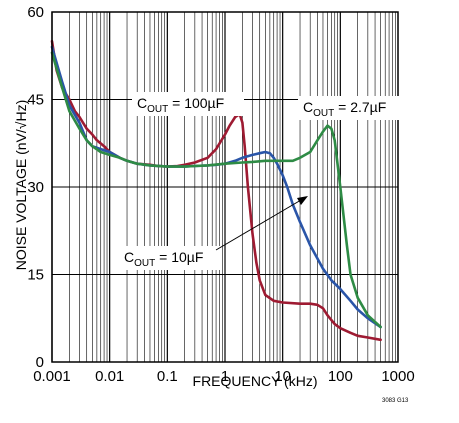 This screenshot has height=423, width=459. What do you see at coordinates (255, 381) in the screenshot?
I see `x-axis-title: FREQUENCY (kHz)` at bounding box center [255, 381].